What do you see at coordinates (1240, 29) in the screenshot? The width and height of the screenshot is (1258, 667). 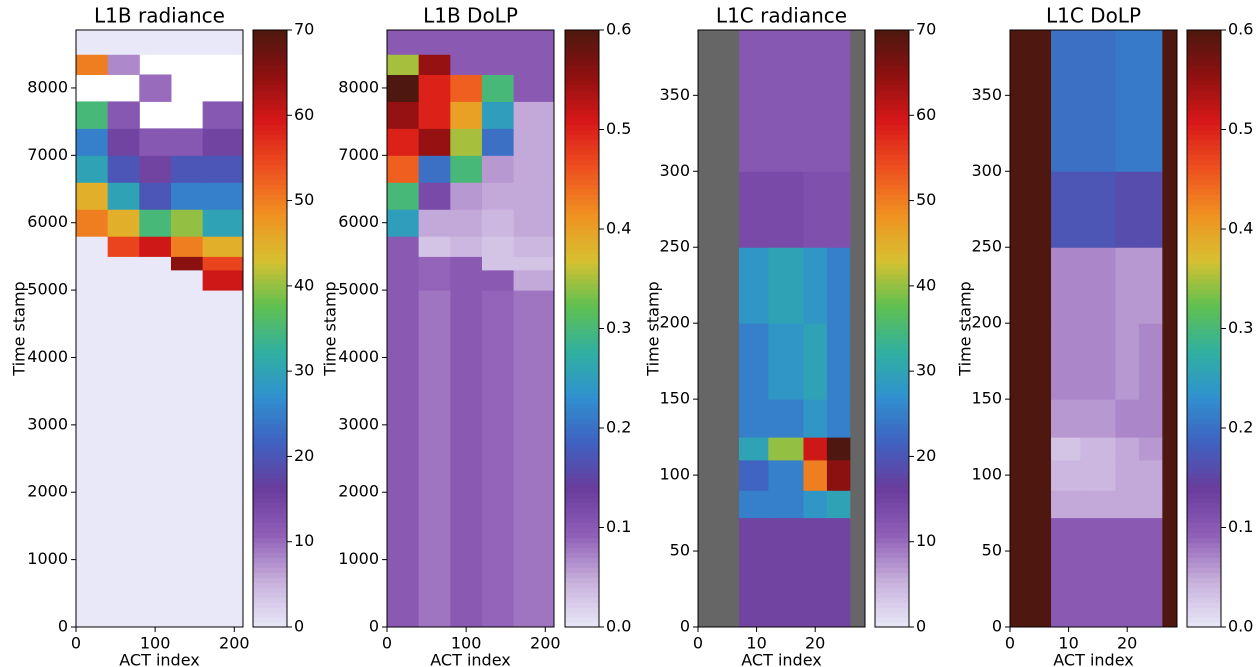 I see `colorbar-tick-label: 0.6` at bounding box center [1240, 29].